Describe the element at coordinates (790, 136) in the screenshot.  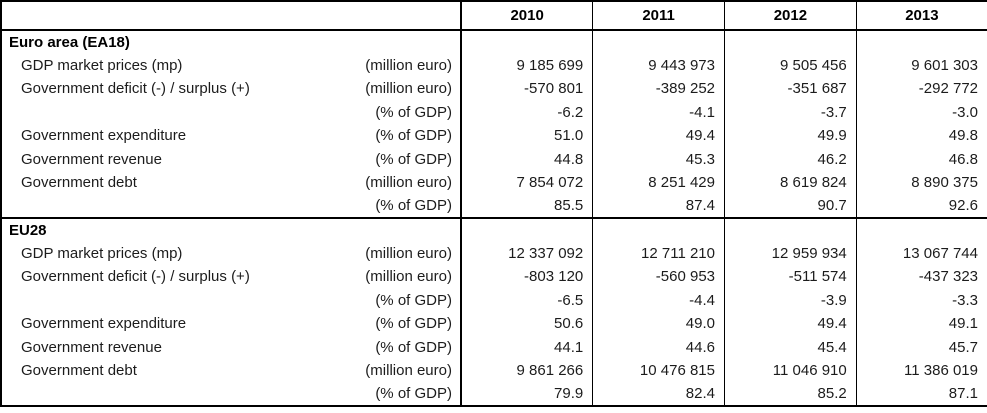
I see `value-cell: 49.9` at that location.